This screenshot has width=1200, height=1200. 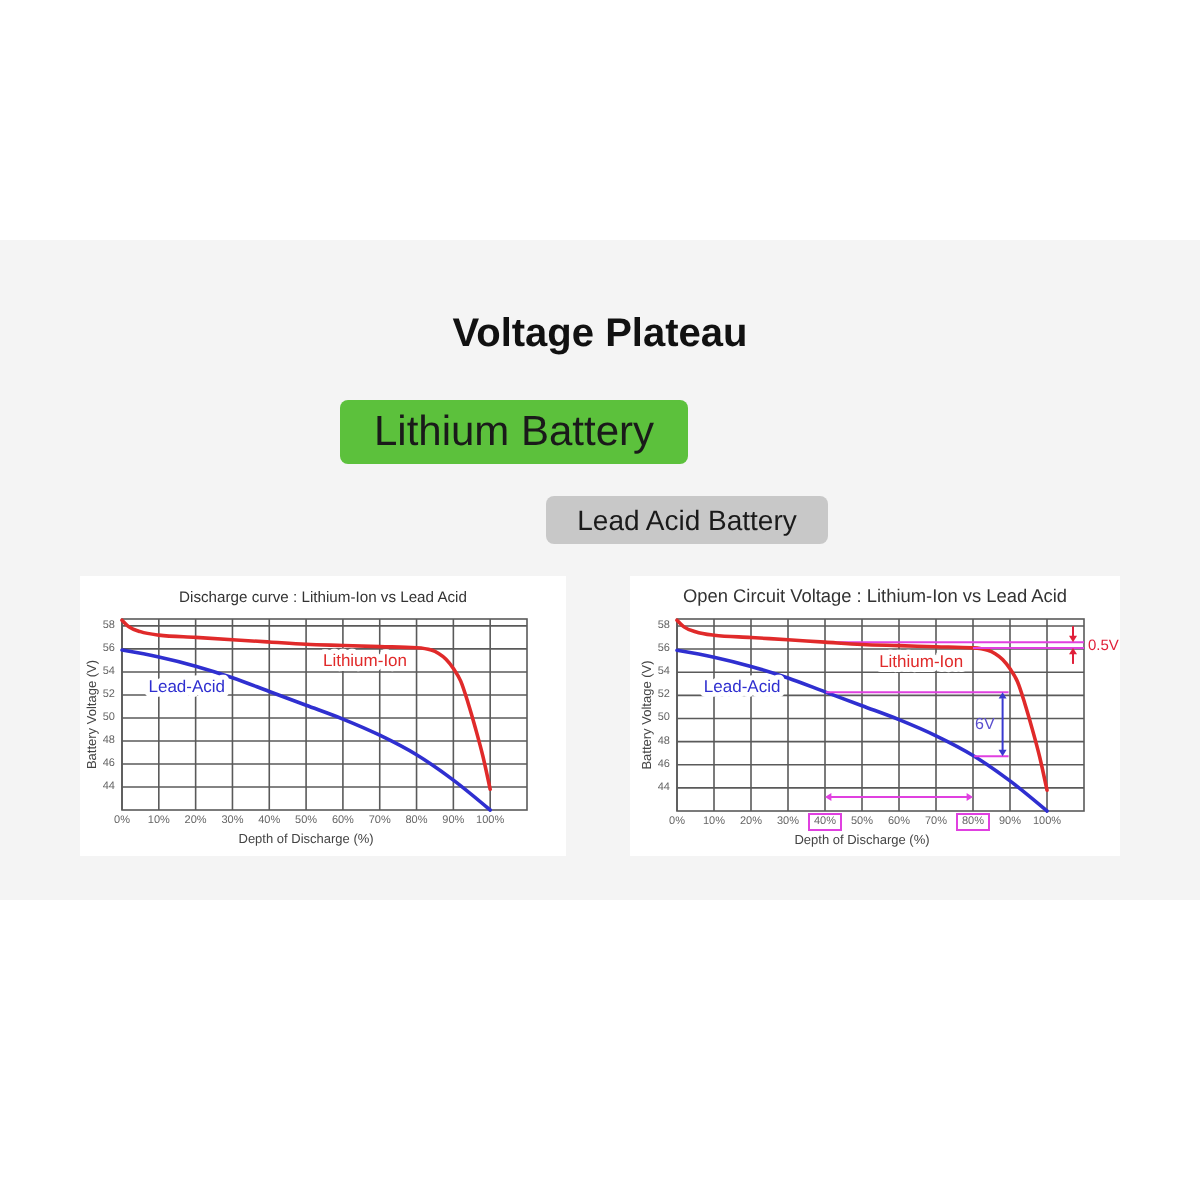 What do you see at coordinates (687, 520) in the screenshot?
I see `text: Lead Acid Battery` at bounding box center [687, 520].